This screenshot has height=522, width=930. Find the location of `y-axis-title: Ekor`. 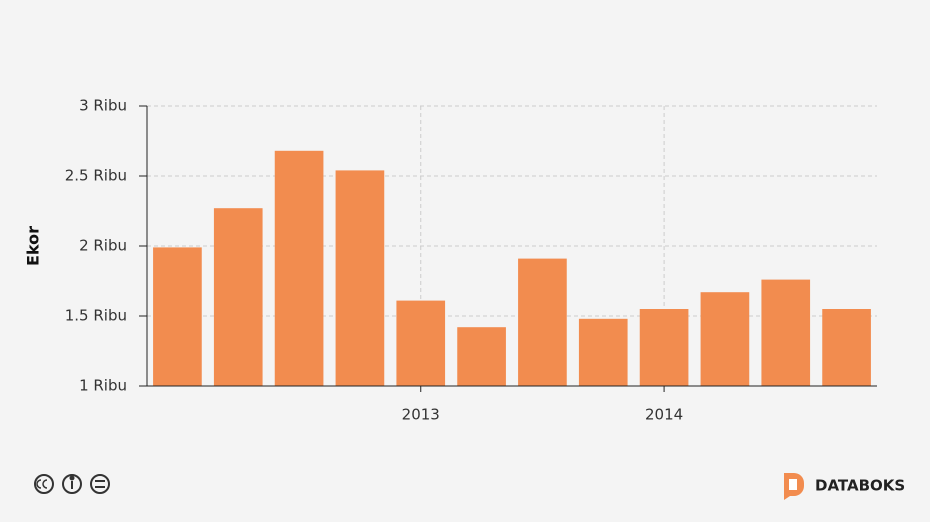

y-axis-title: Ekor is located at coordinates (33, 246).